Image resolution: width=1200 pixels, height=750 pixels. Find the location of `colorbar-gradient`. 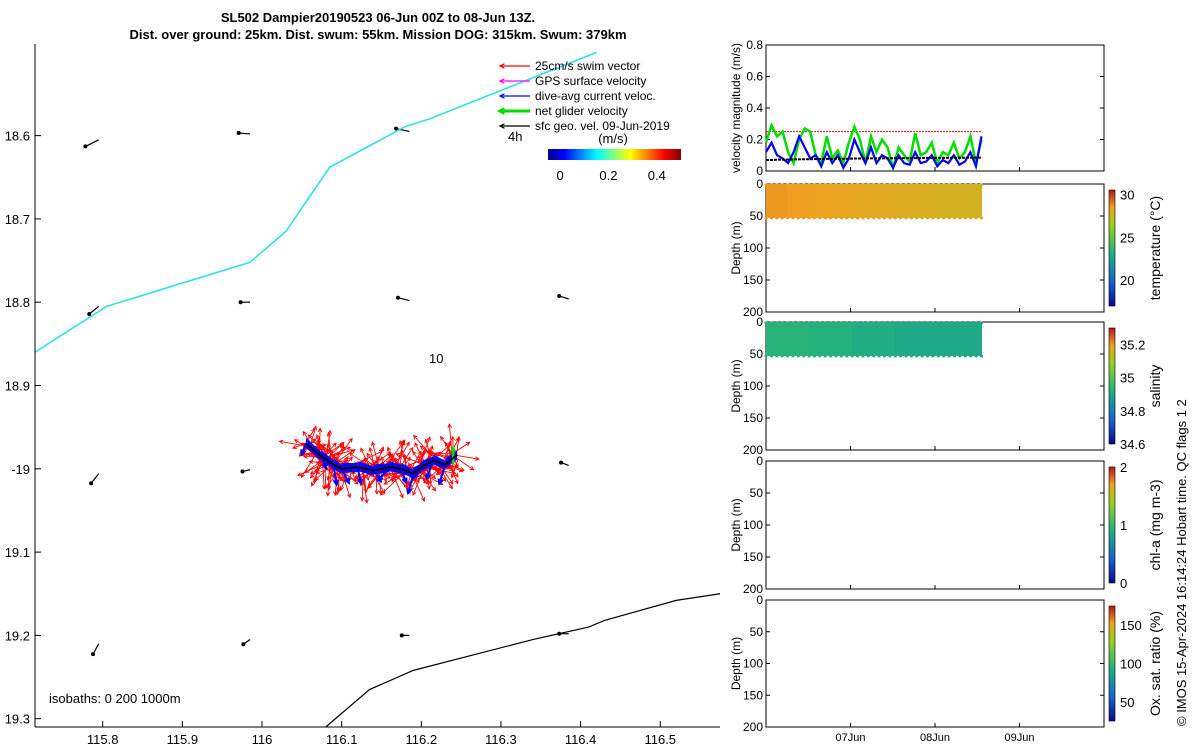

colorbar-gradient is located at coordinates (614, 154).